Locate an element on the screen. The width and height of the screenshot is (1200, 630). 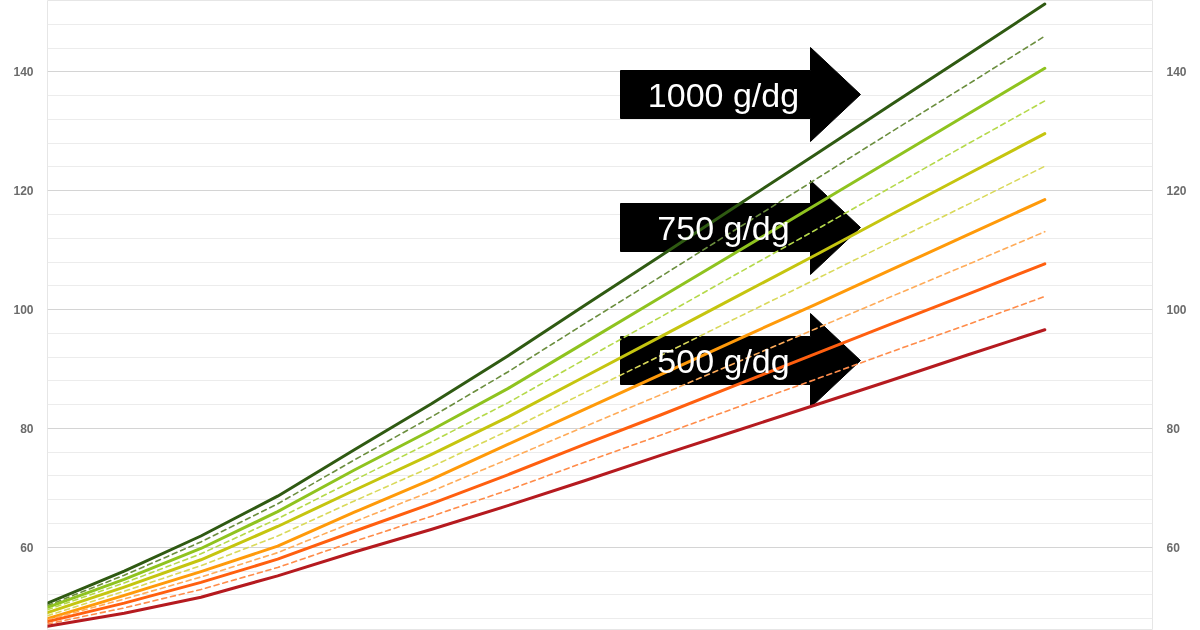
y-tick-label: 100 is located at coordinates (23, 310).